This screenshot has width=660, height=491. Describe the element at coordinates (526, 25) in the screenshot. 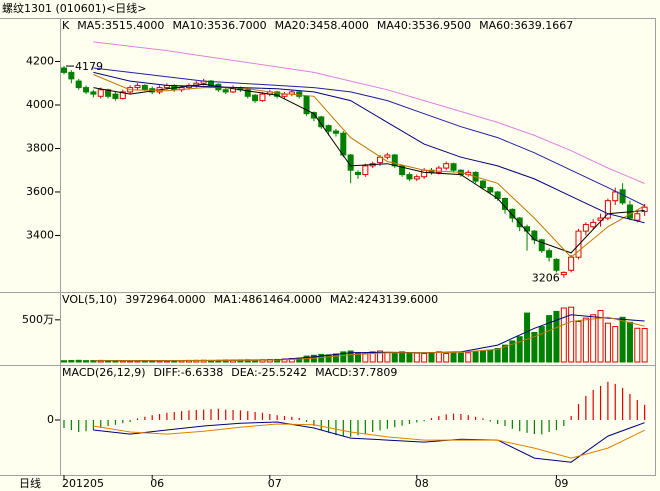

I see `legend-entry: MA60:3639.1667` at that location.